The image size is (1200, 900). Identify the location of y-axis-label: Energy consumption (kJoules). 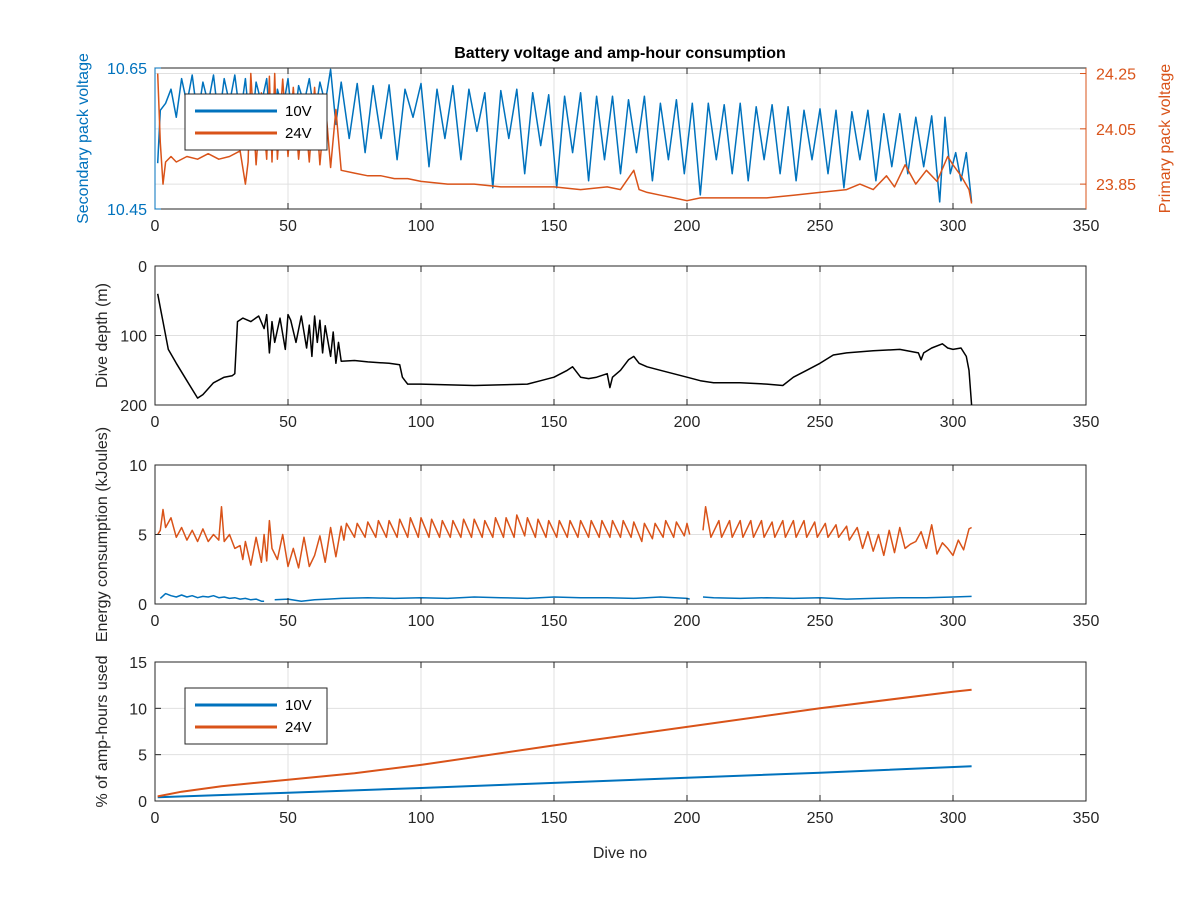
(102, 534).